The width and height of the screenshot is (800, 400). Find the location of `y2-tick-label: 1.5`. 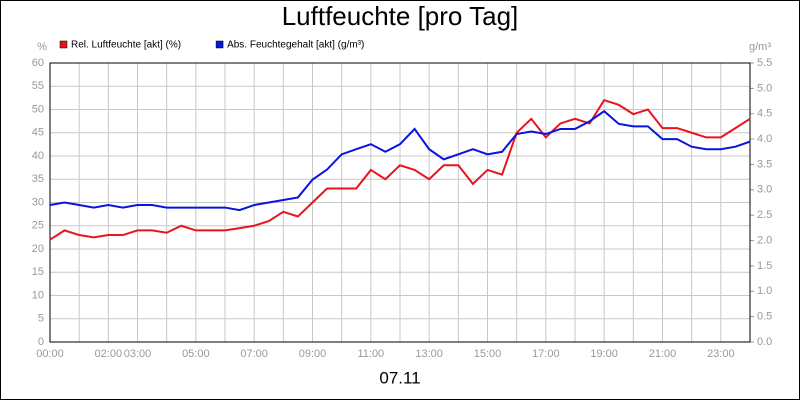

y2-tick-label: 1.5 is located at coordinates (764, 266).